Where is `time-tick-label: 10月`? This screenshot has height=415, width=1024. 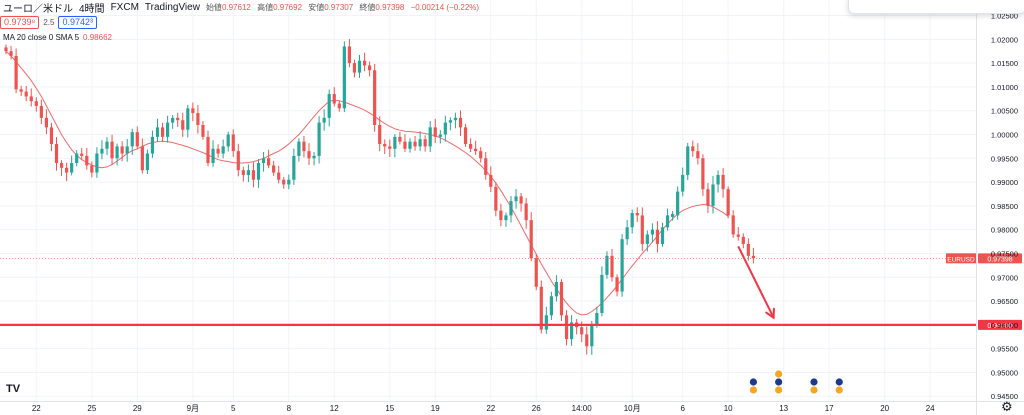
time-tick-label: 10月 is located at coordinates (632, 408).